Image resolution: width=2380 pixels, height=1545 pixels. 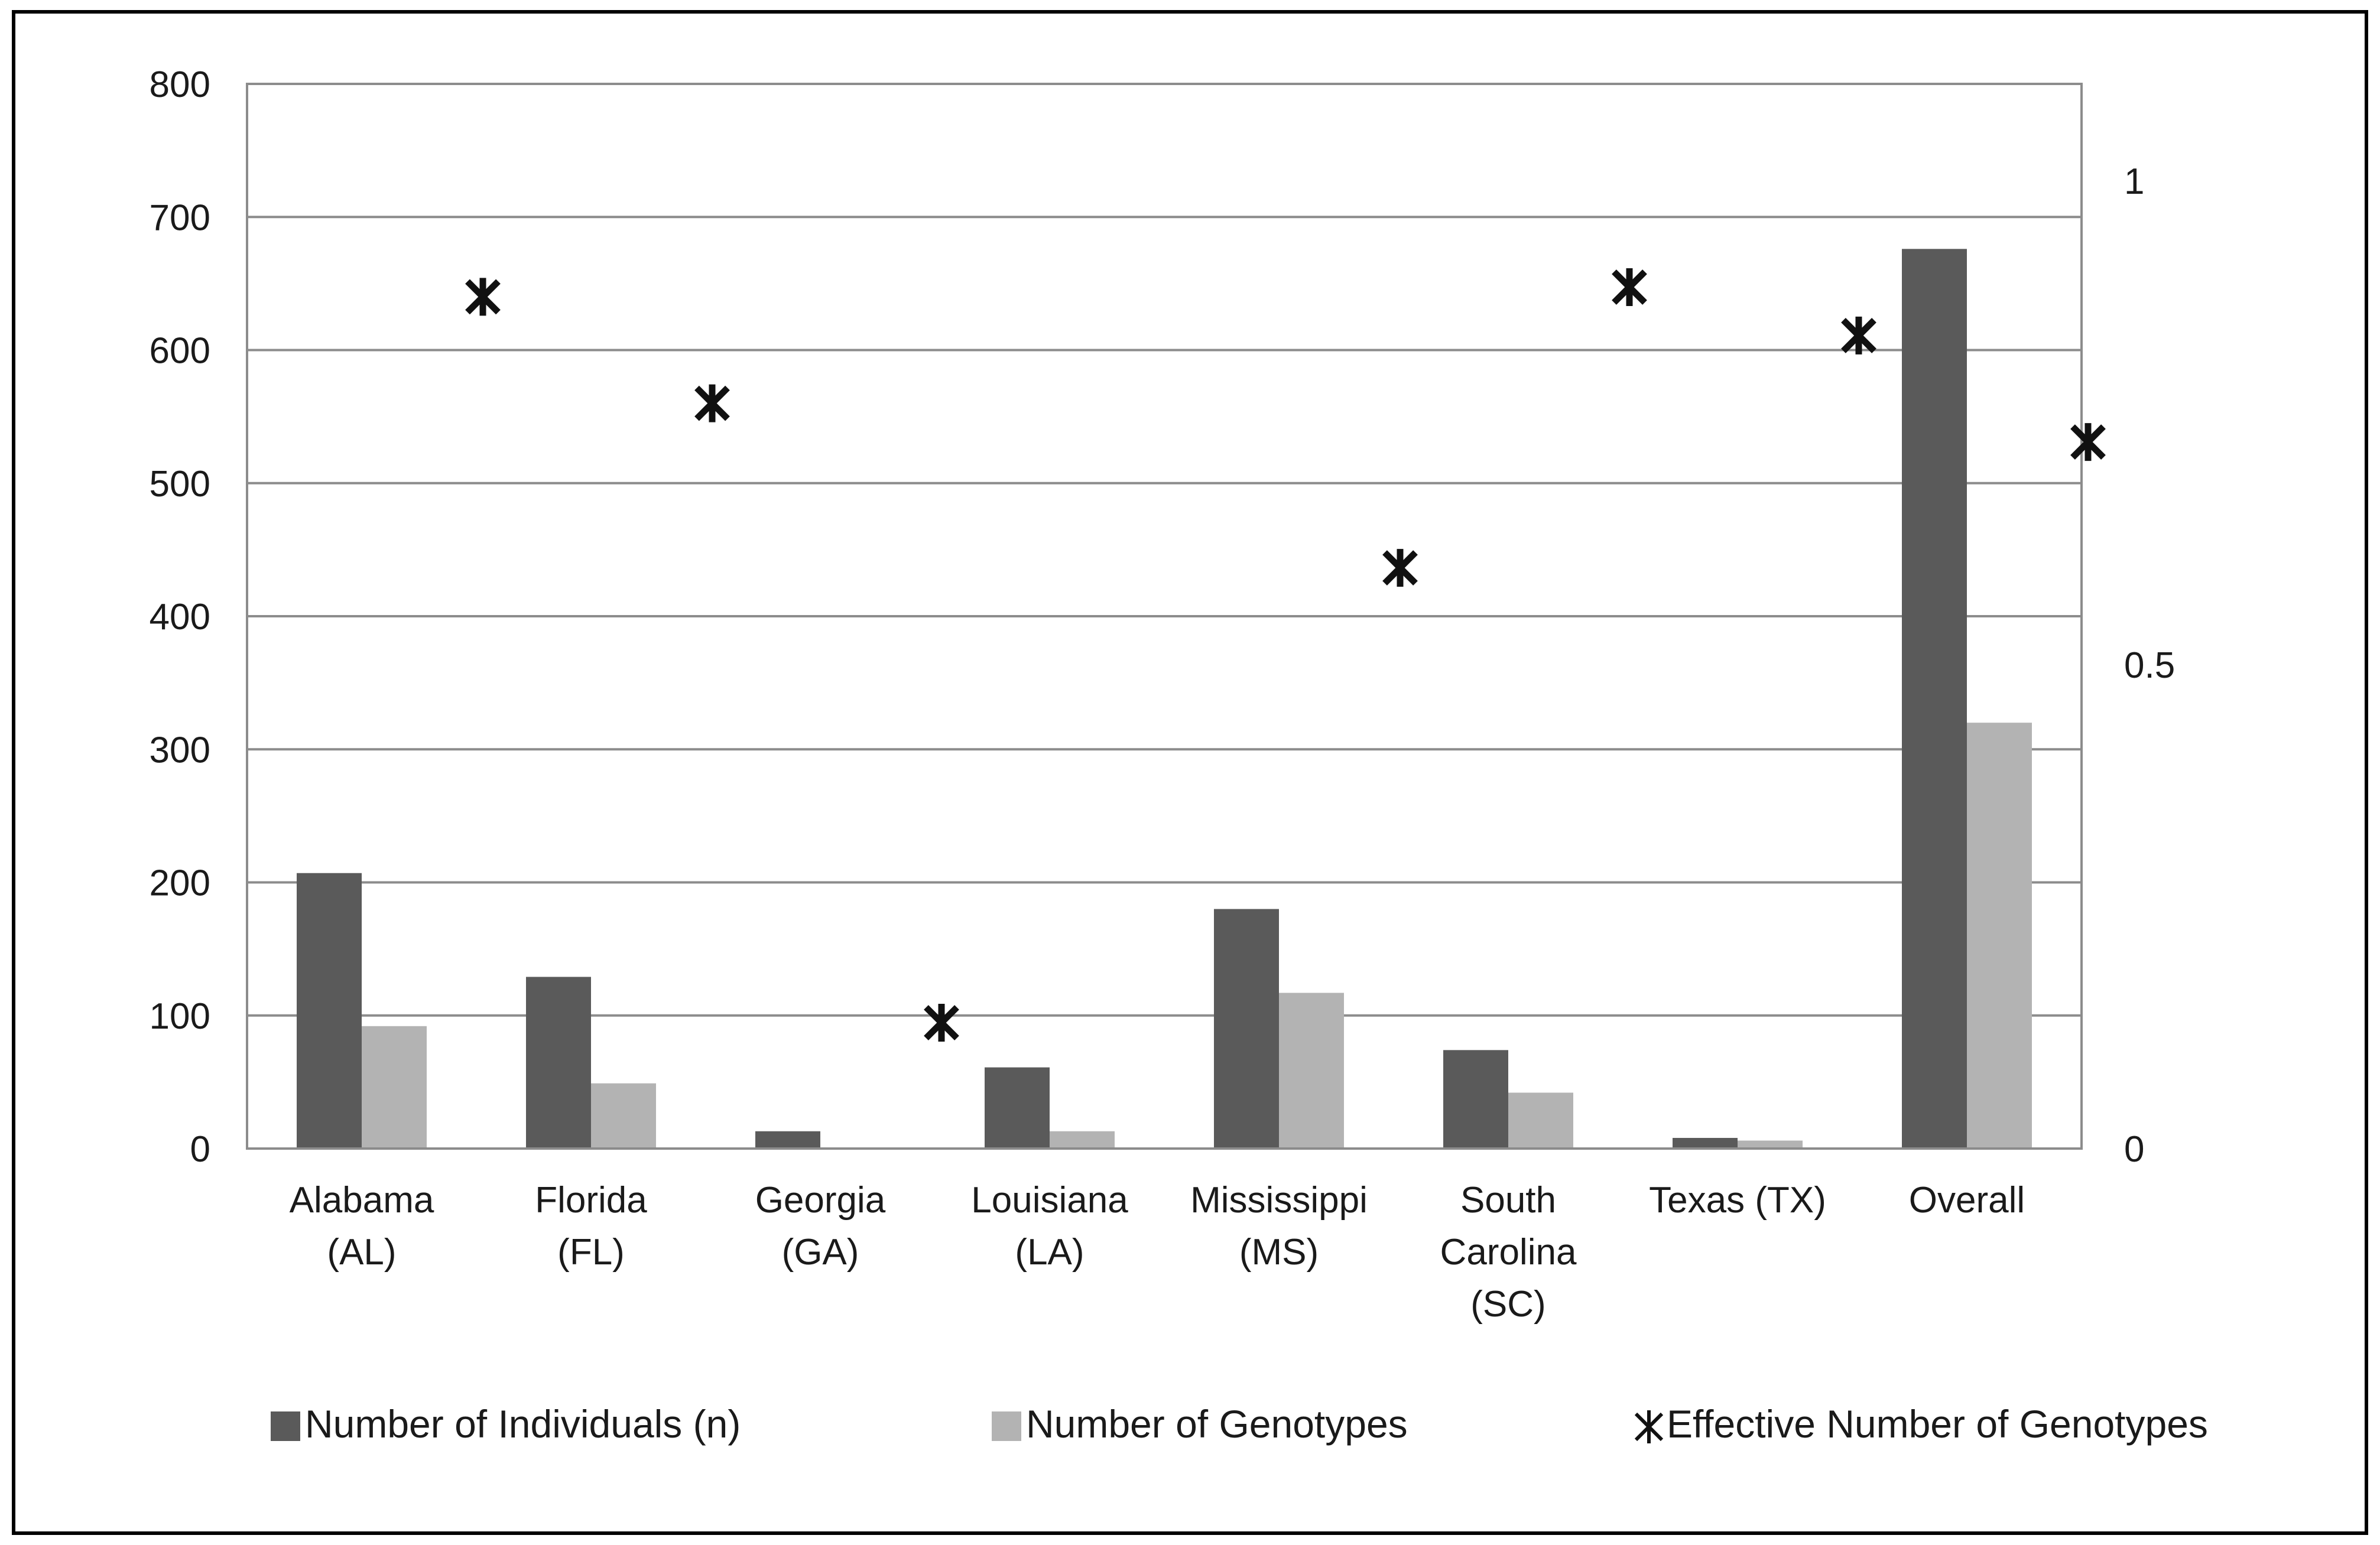 What do you see at coordinates (180, 883) in the screenshot?
I see `left-axis-tick-label: 200` at bounding box center [180, 883].